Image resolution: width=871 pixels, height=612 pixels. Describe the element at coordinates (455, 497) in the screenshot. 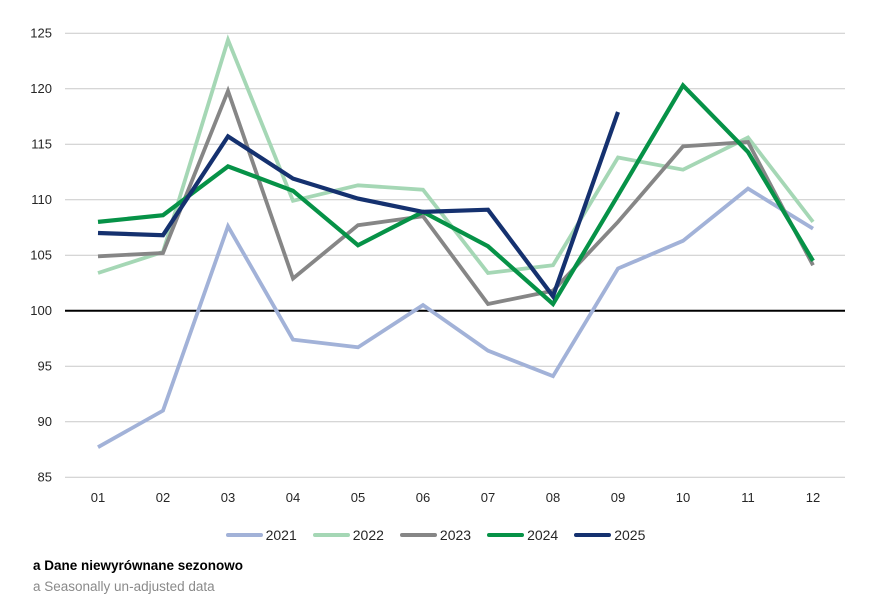

I see `x-axis-tick-labels: 01 02 03 04 05 06 07 08 09 10 11 12` at that location.